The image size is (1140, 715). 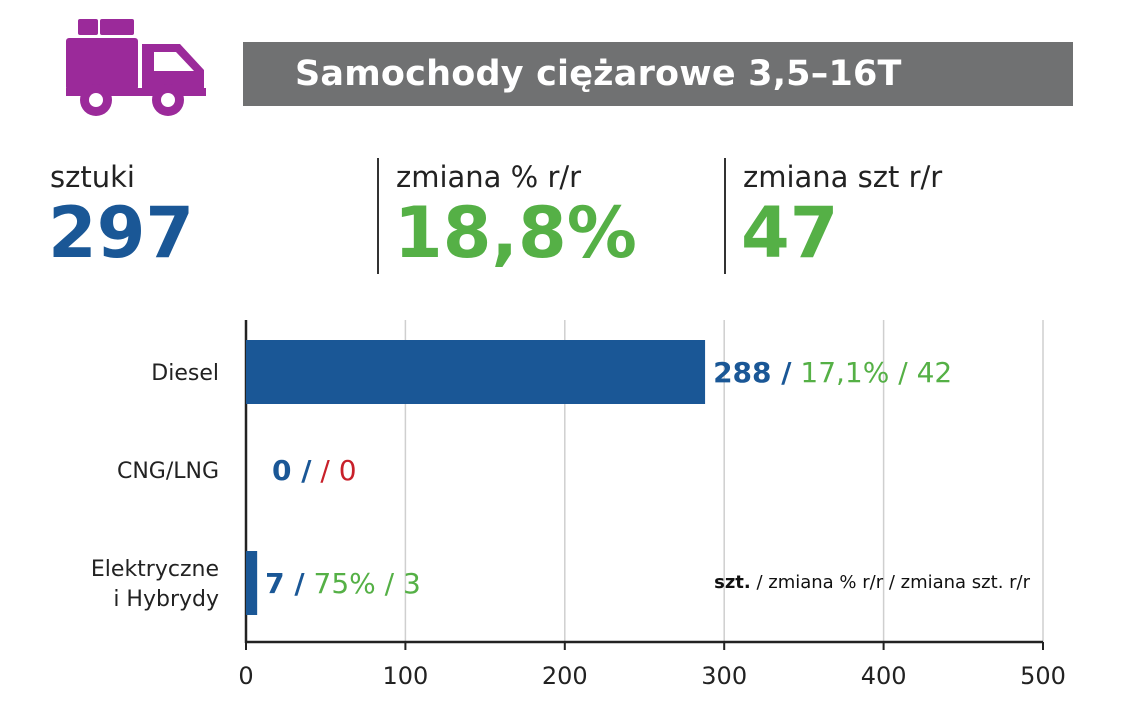 I want to click on x-tick-label: 500, so click(x=1043, y=676).